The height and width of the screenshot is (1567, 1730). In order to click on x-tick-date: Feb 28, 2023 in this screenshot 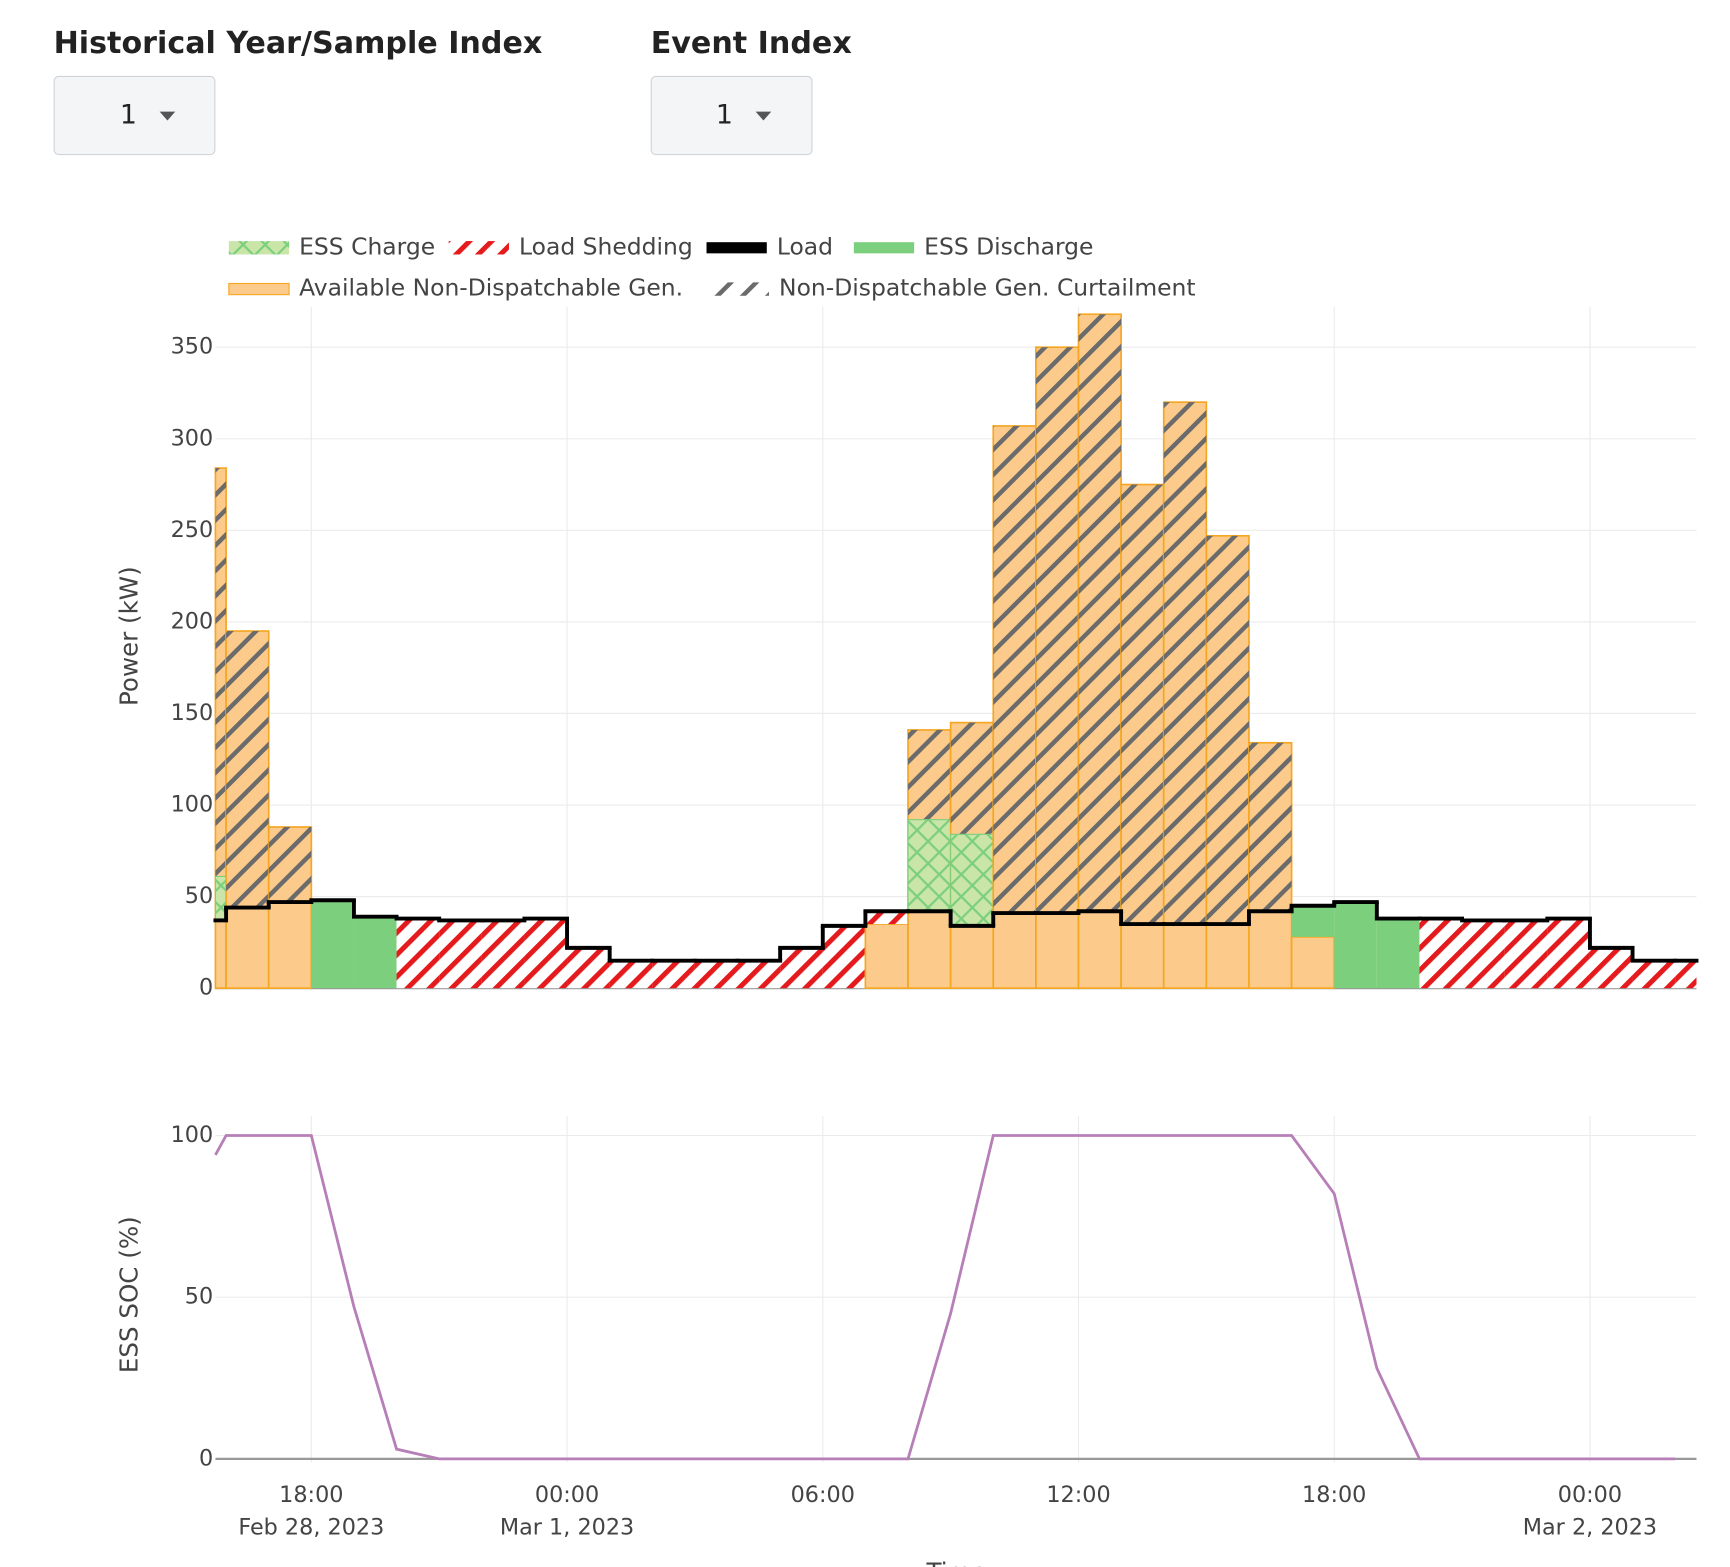, I will do `click(311, 1527)`.